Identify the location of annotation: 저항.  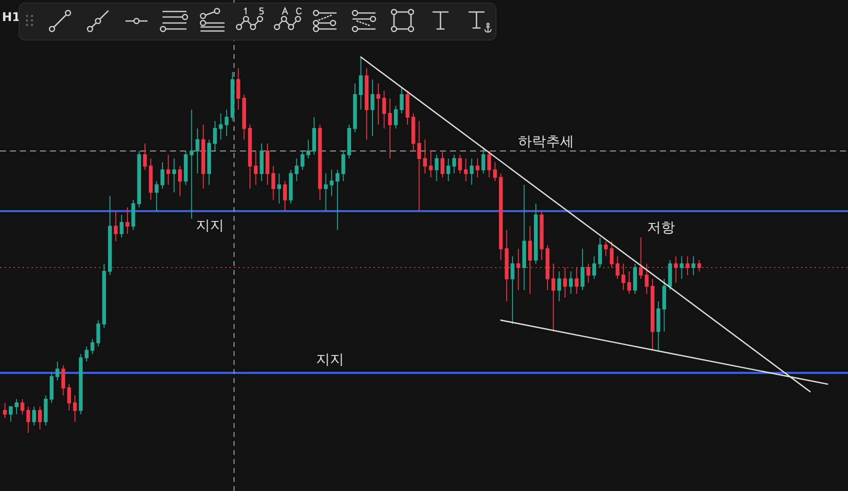
(661, 228).